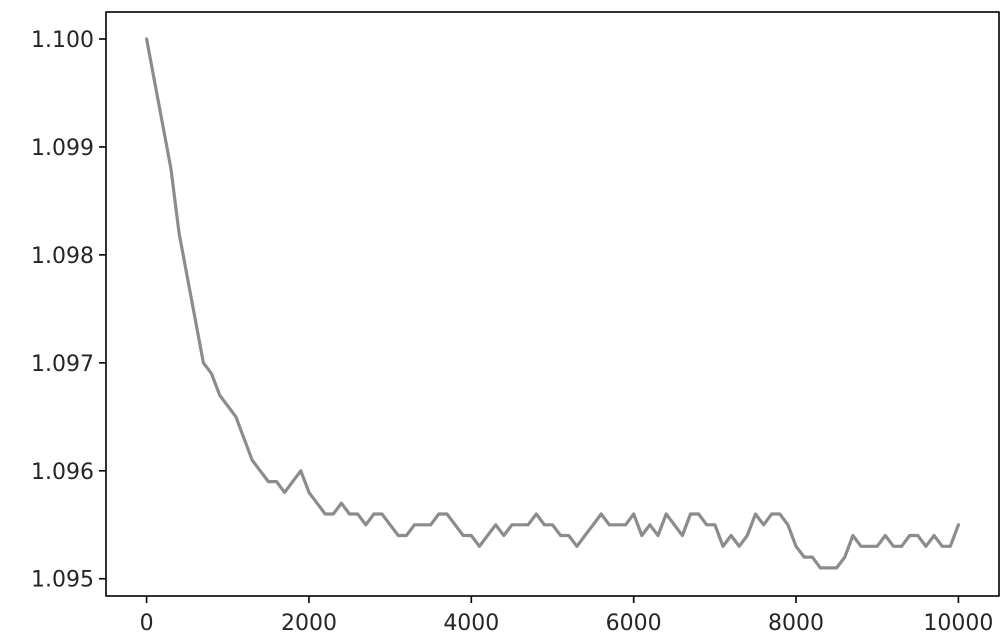 The width and height of the screenshot is (1006, 642). I want to click on x-tick-label: 4000, so click(471, 623).